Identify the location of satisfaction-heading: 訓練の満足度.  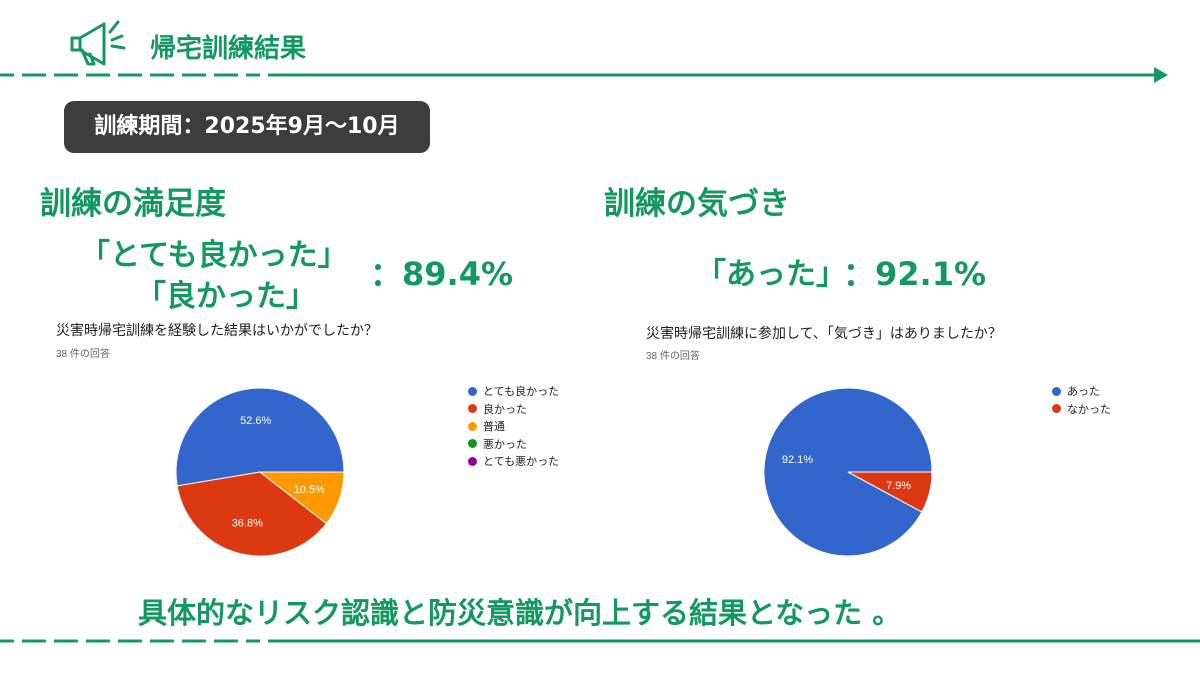
(133, 204).